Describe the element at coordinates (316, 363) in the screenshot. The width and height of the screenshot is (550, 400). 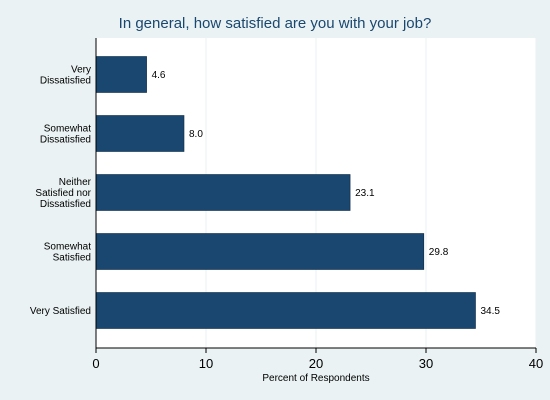
I see `x-tick-label-2: 20` at that location.